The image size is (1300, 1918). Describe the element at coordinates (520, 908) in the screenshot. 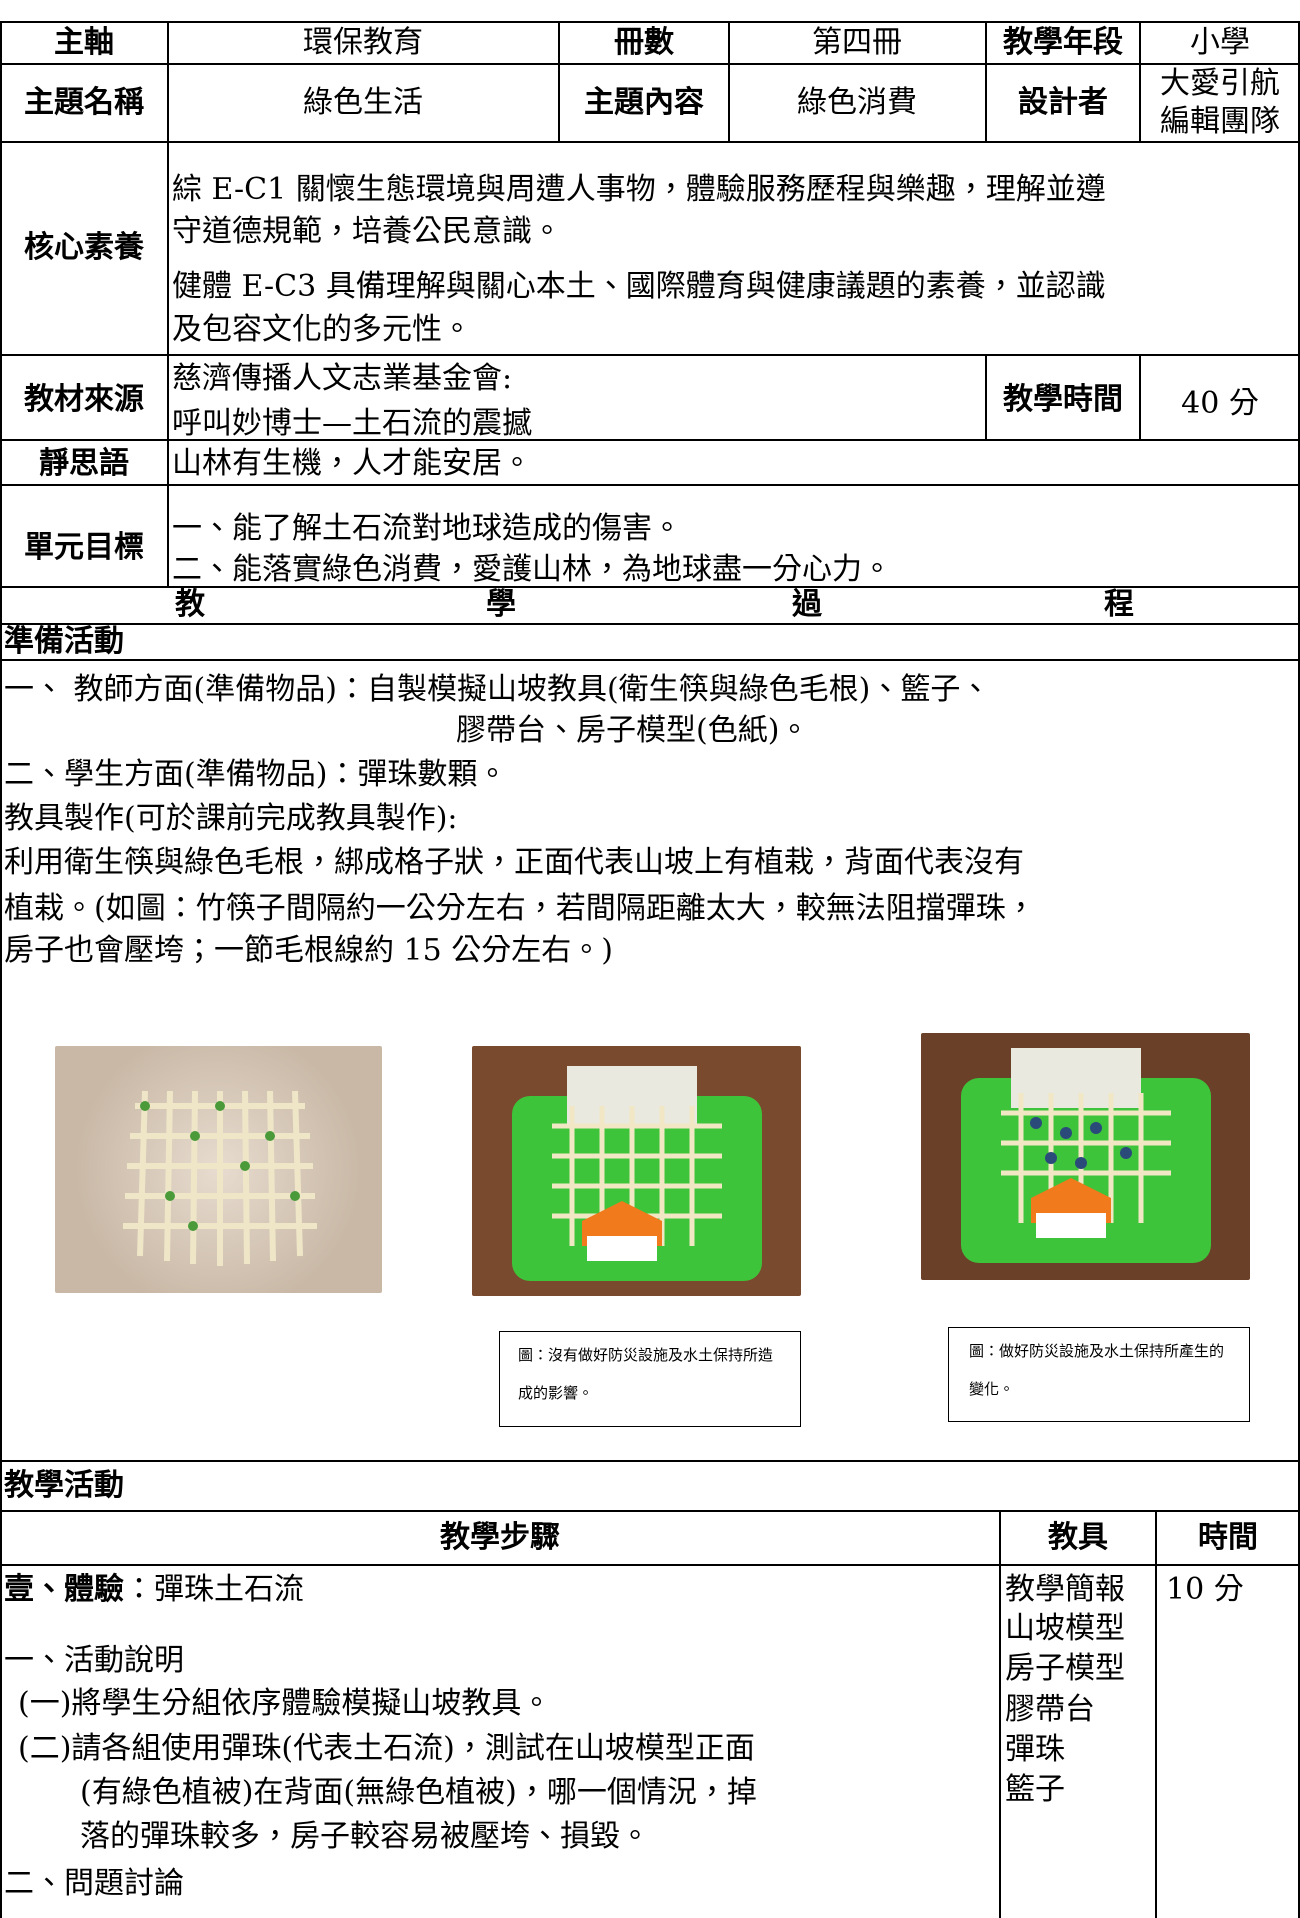

I see `text-line: 植栽。(如圖：竹筷子間隔約一公分左右，若間隔距離太大，較無法阻擋彈珠，` at that location.